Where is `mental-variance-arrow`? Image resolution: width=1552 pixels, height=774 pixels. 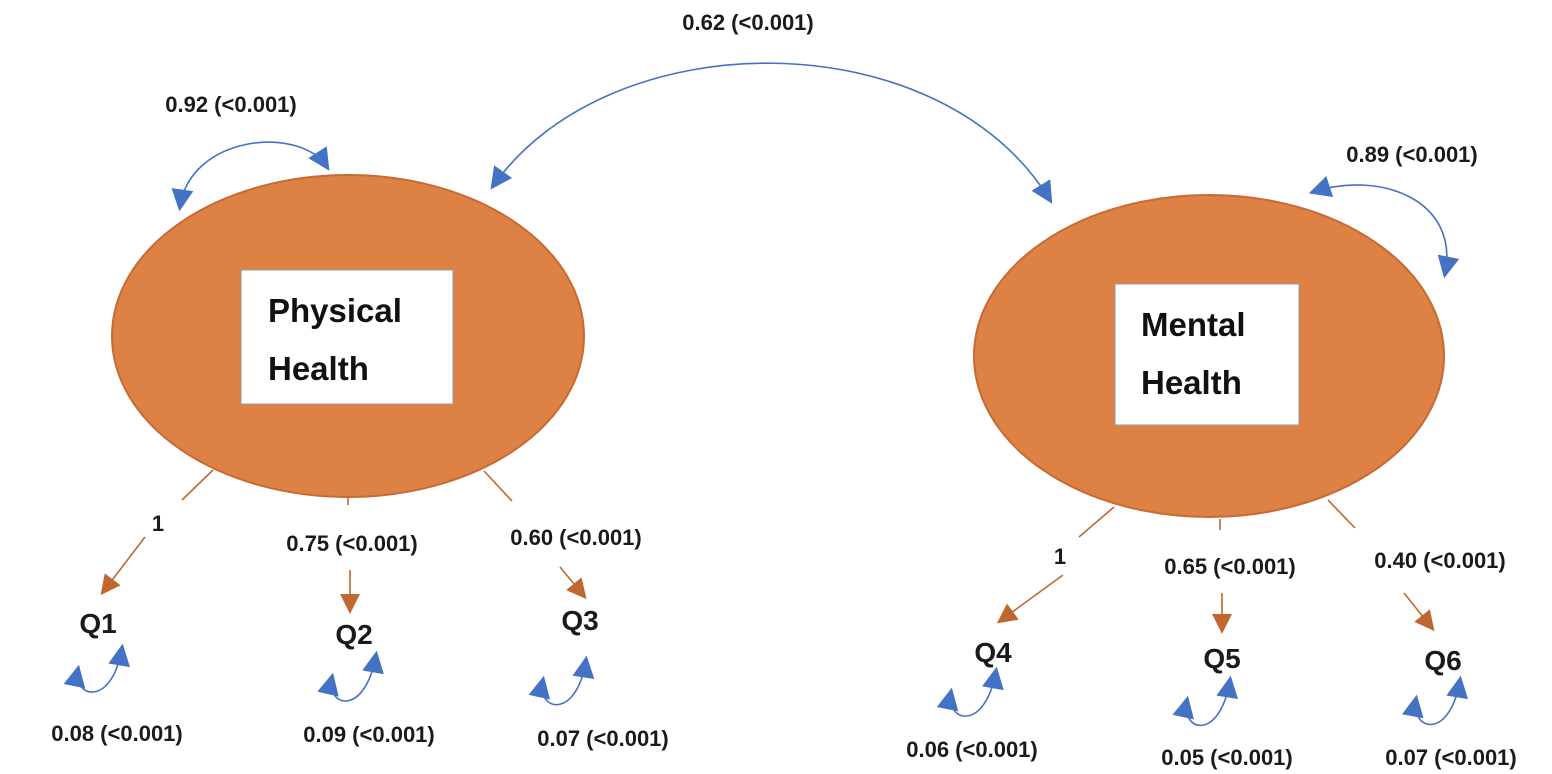
mental-variance-arrow is located at coordinates (1384, 227).